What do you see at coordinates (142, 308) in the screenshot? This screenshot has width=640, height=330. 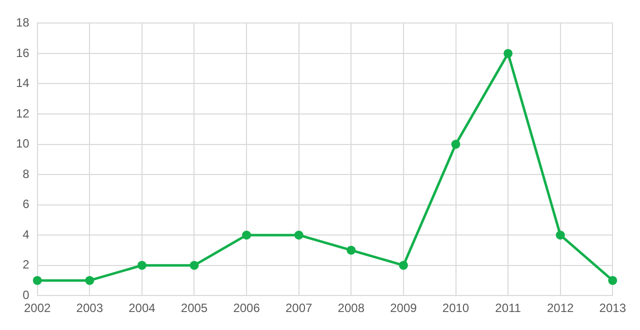 I see `x-tick-label: 2004` at bounding box center [142, 308].